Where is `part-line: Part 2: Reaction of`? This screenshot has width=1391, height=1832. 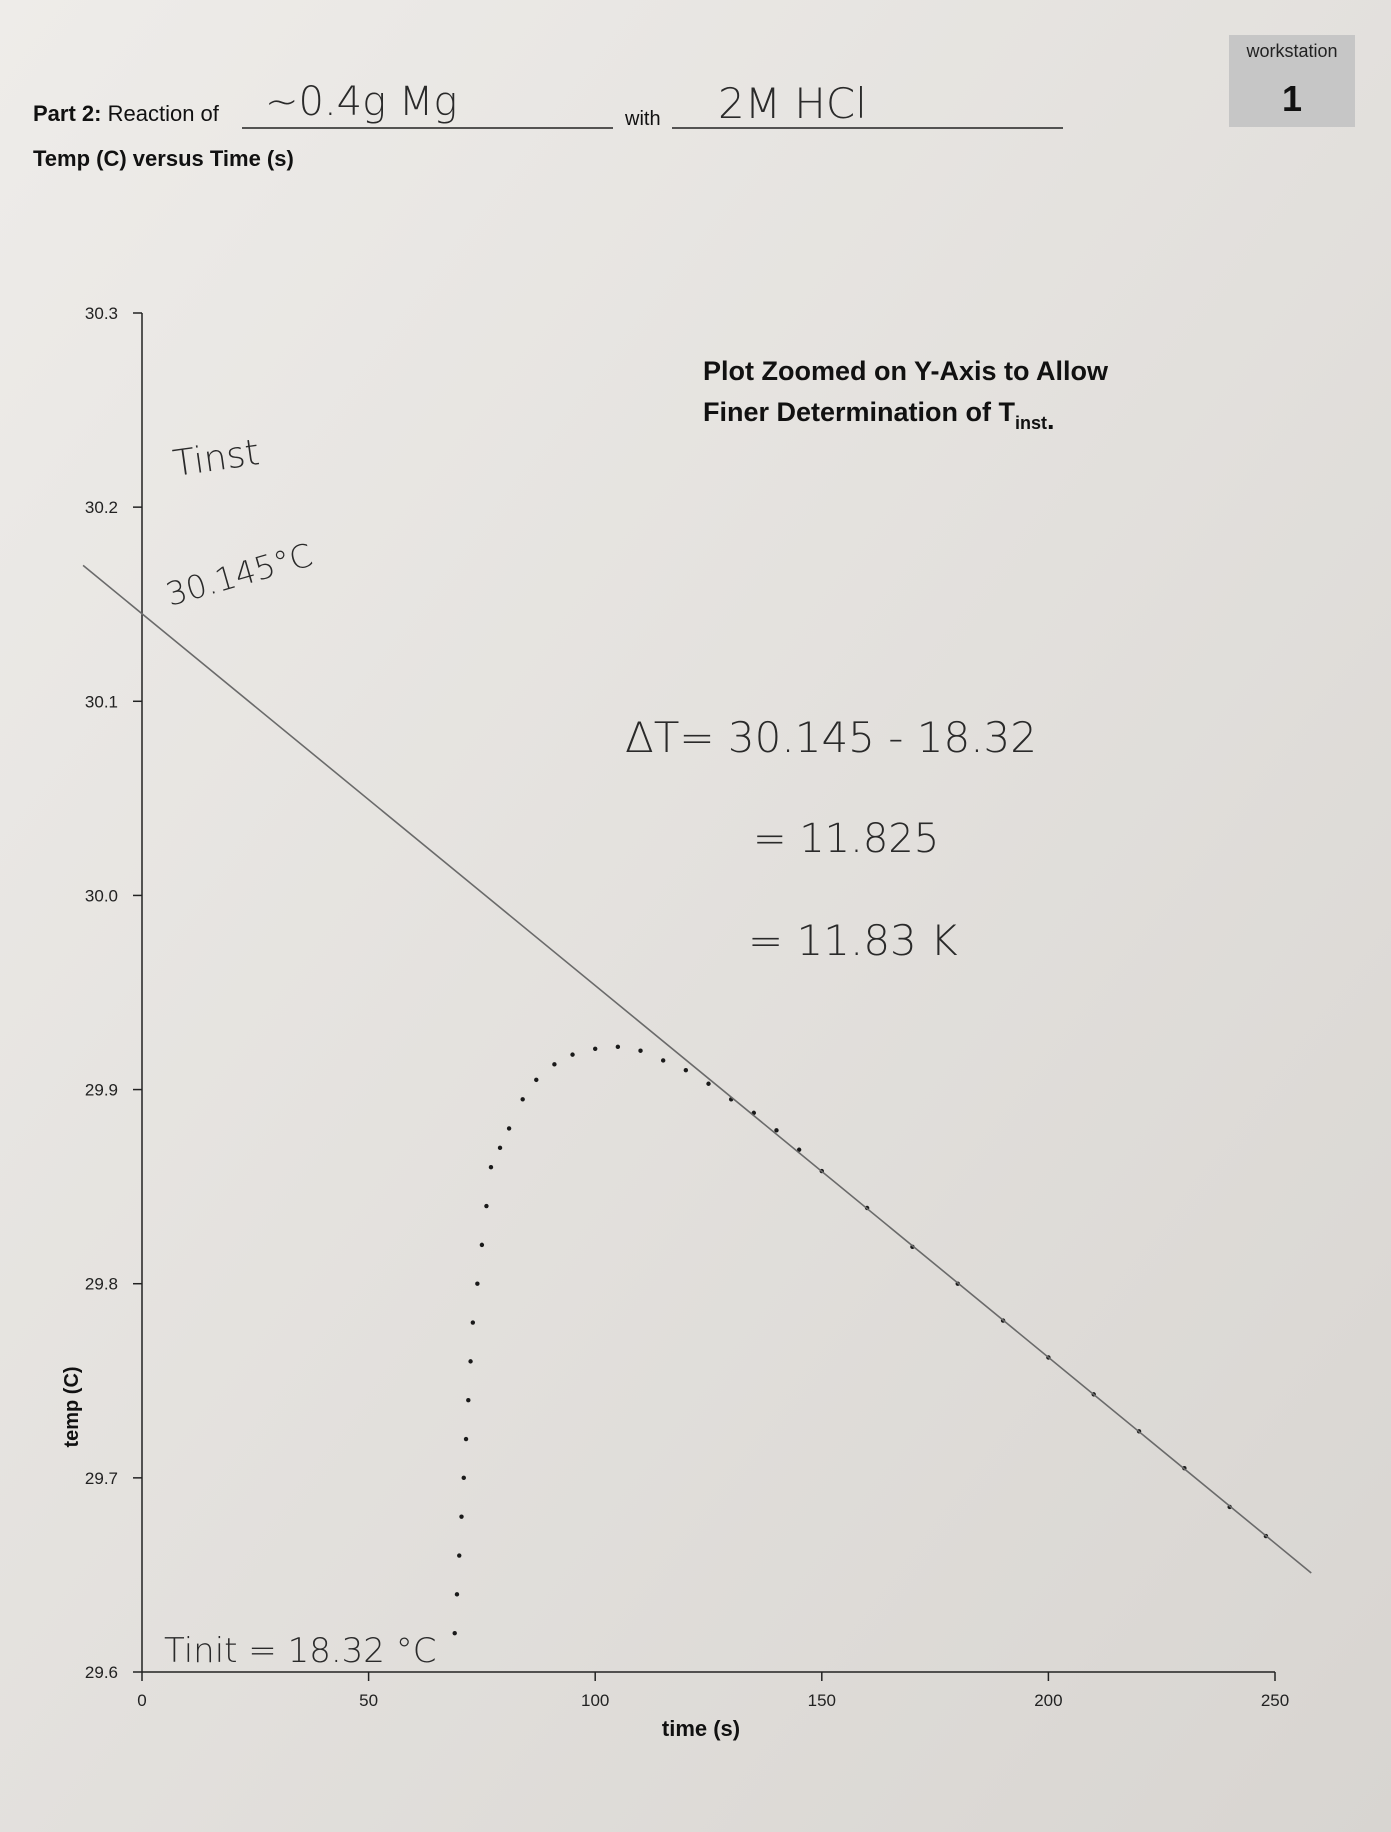 part-line: Part 2: Reaction of is located at coordinates (126, 113).